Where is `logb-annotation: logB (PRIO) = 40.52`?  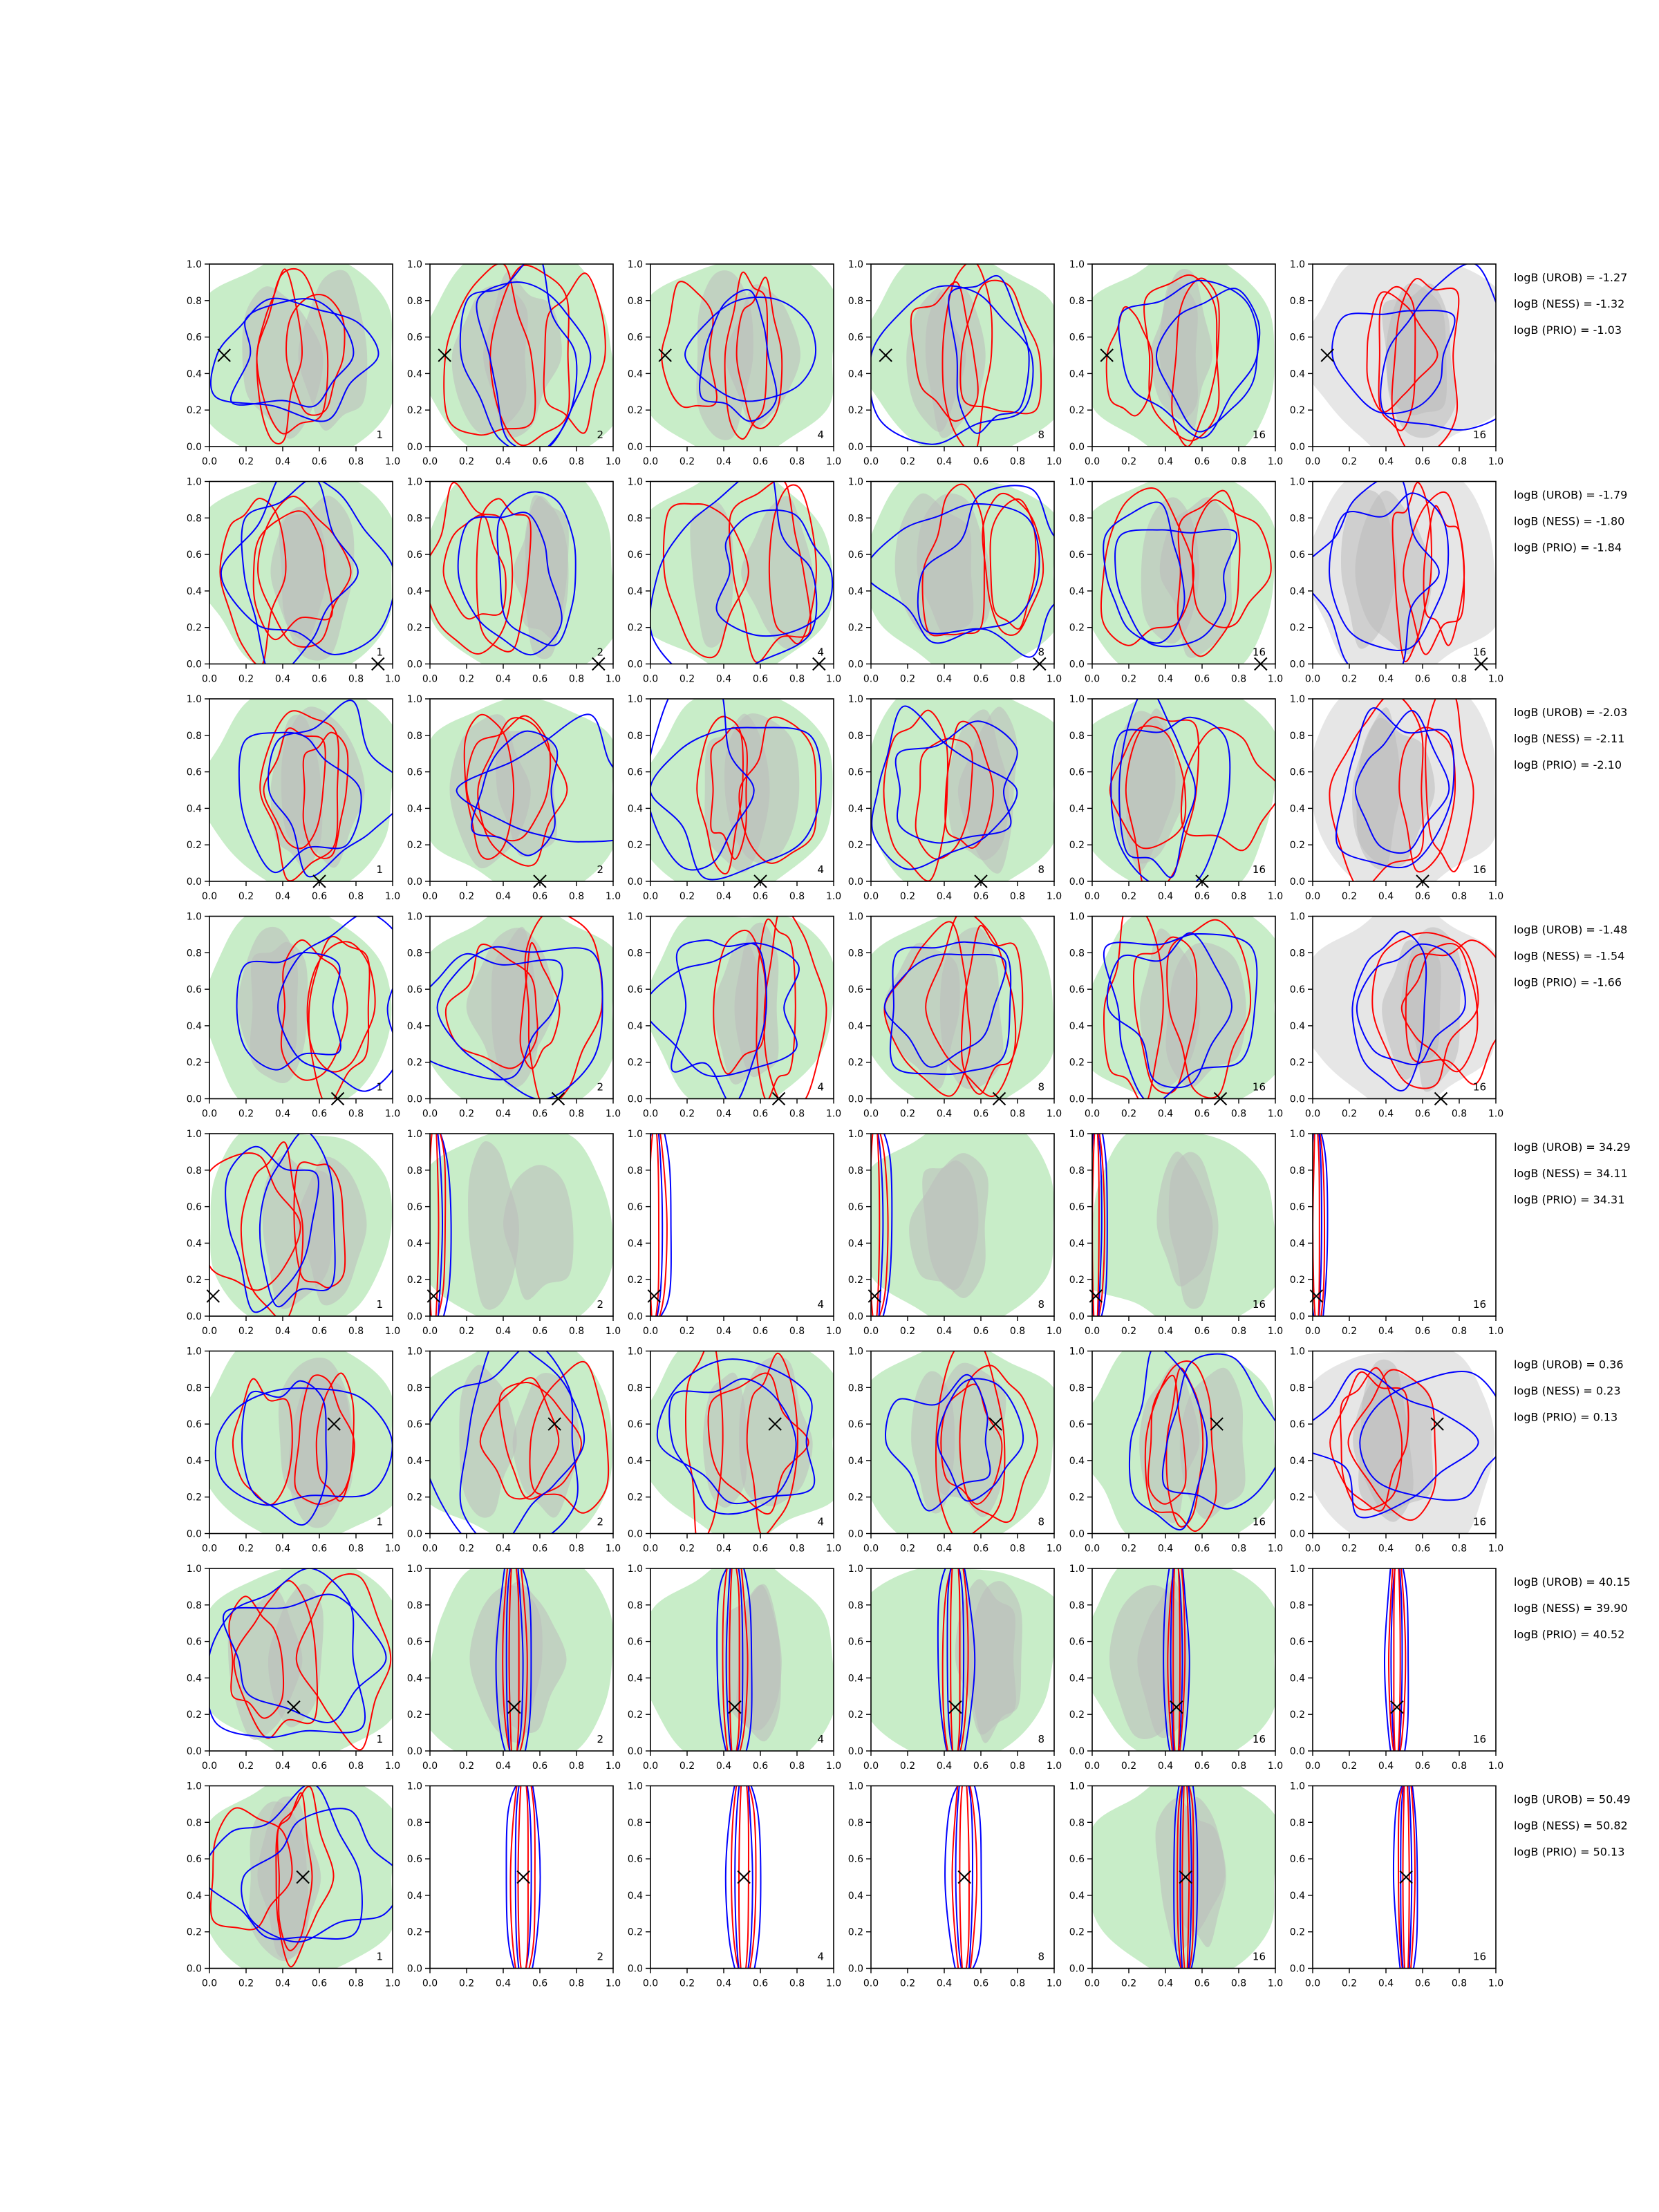 logb-annotation: logB (PRIO) = 40.52 is located at coordinates (1569, 1634).